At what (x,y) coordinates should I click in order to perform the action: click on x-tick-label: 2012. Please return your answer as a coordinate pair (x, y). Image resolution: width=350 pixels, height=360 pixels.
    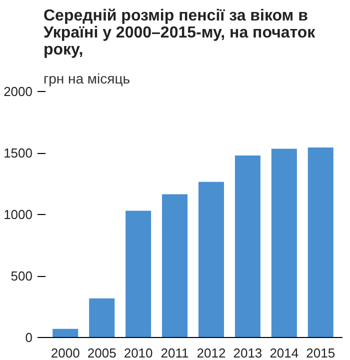
    Looking at the image, I should click on (211, 353).